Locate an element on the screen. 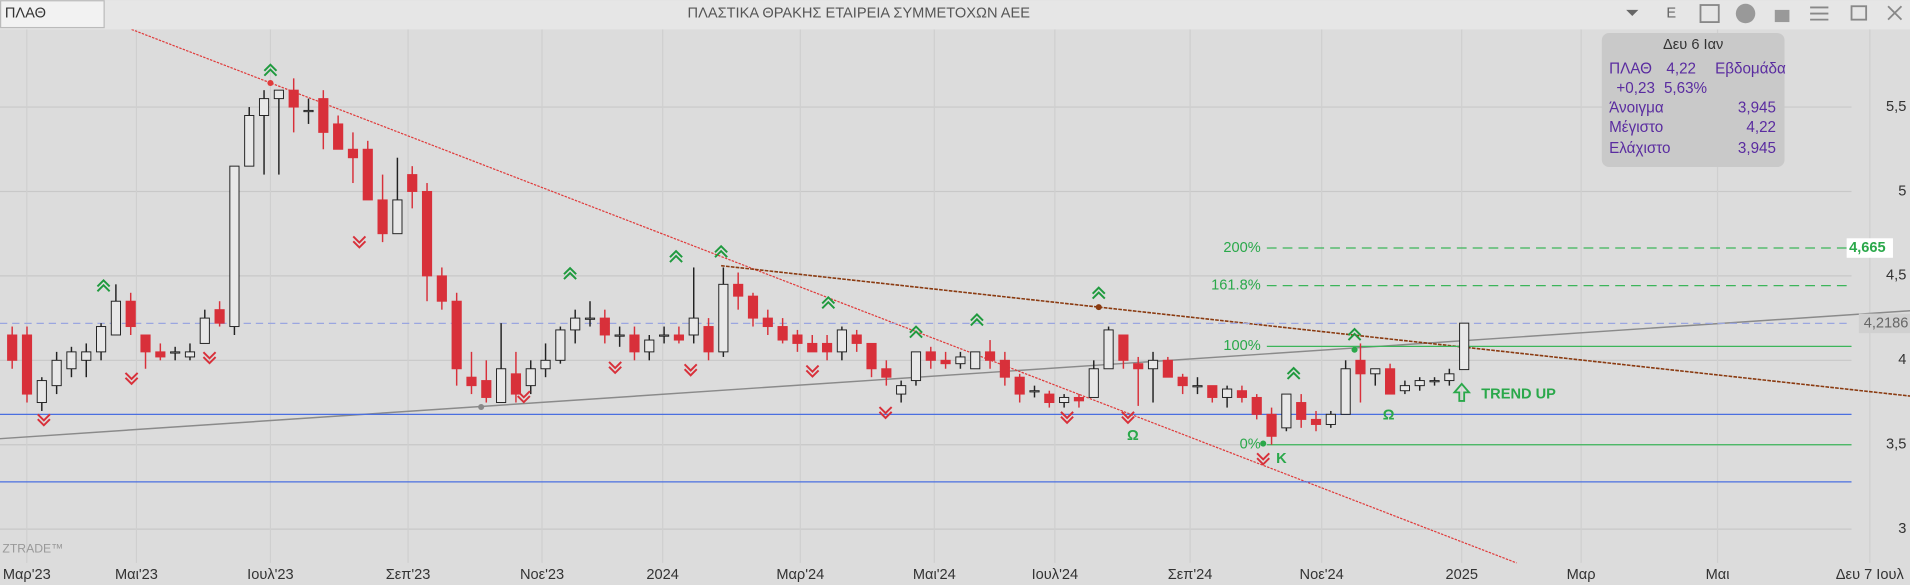  y-tick-label: 4,5 is located at coordinates (1896, 276).